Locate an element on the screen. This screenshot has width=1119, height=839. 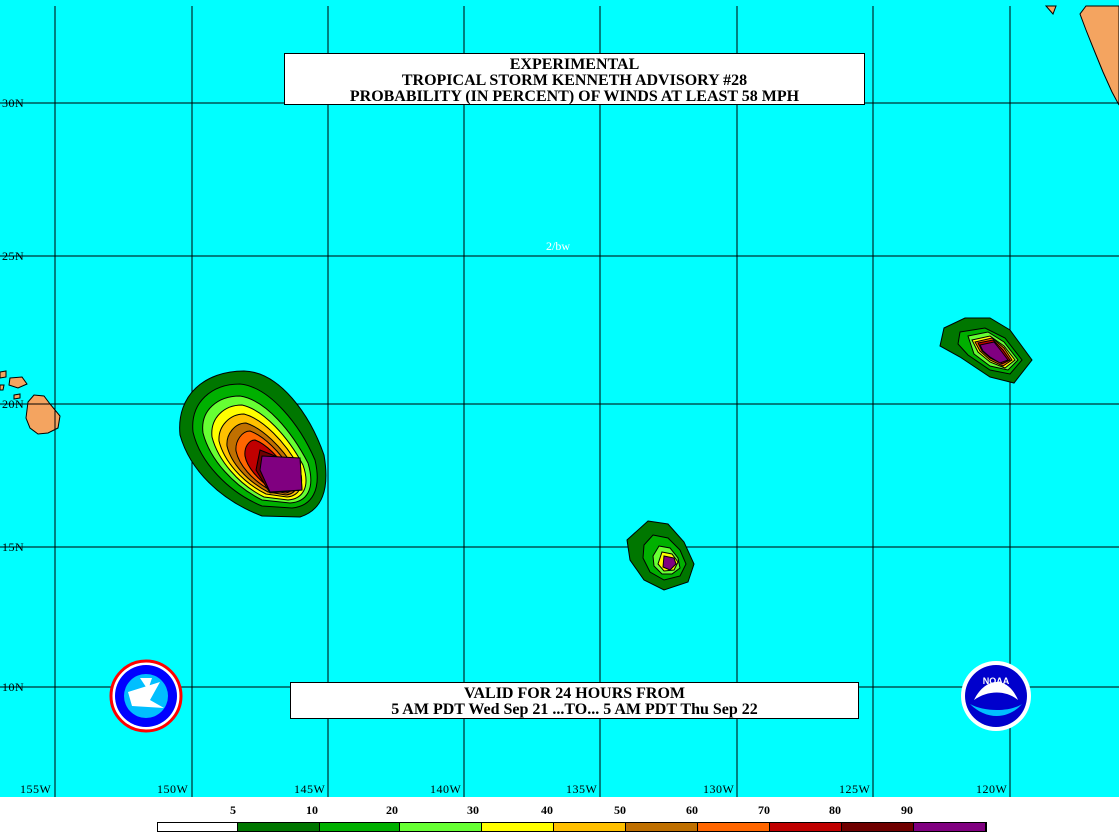
legend-color-bar is located at coordinates (572, 827).